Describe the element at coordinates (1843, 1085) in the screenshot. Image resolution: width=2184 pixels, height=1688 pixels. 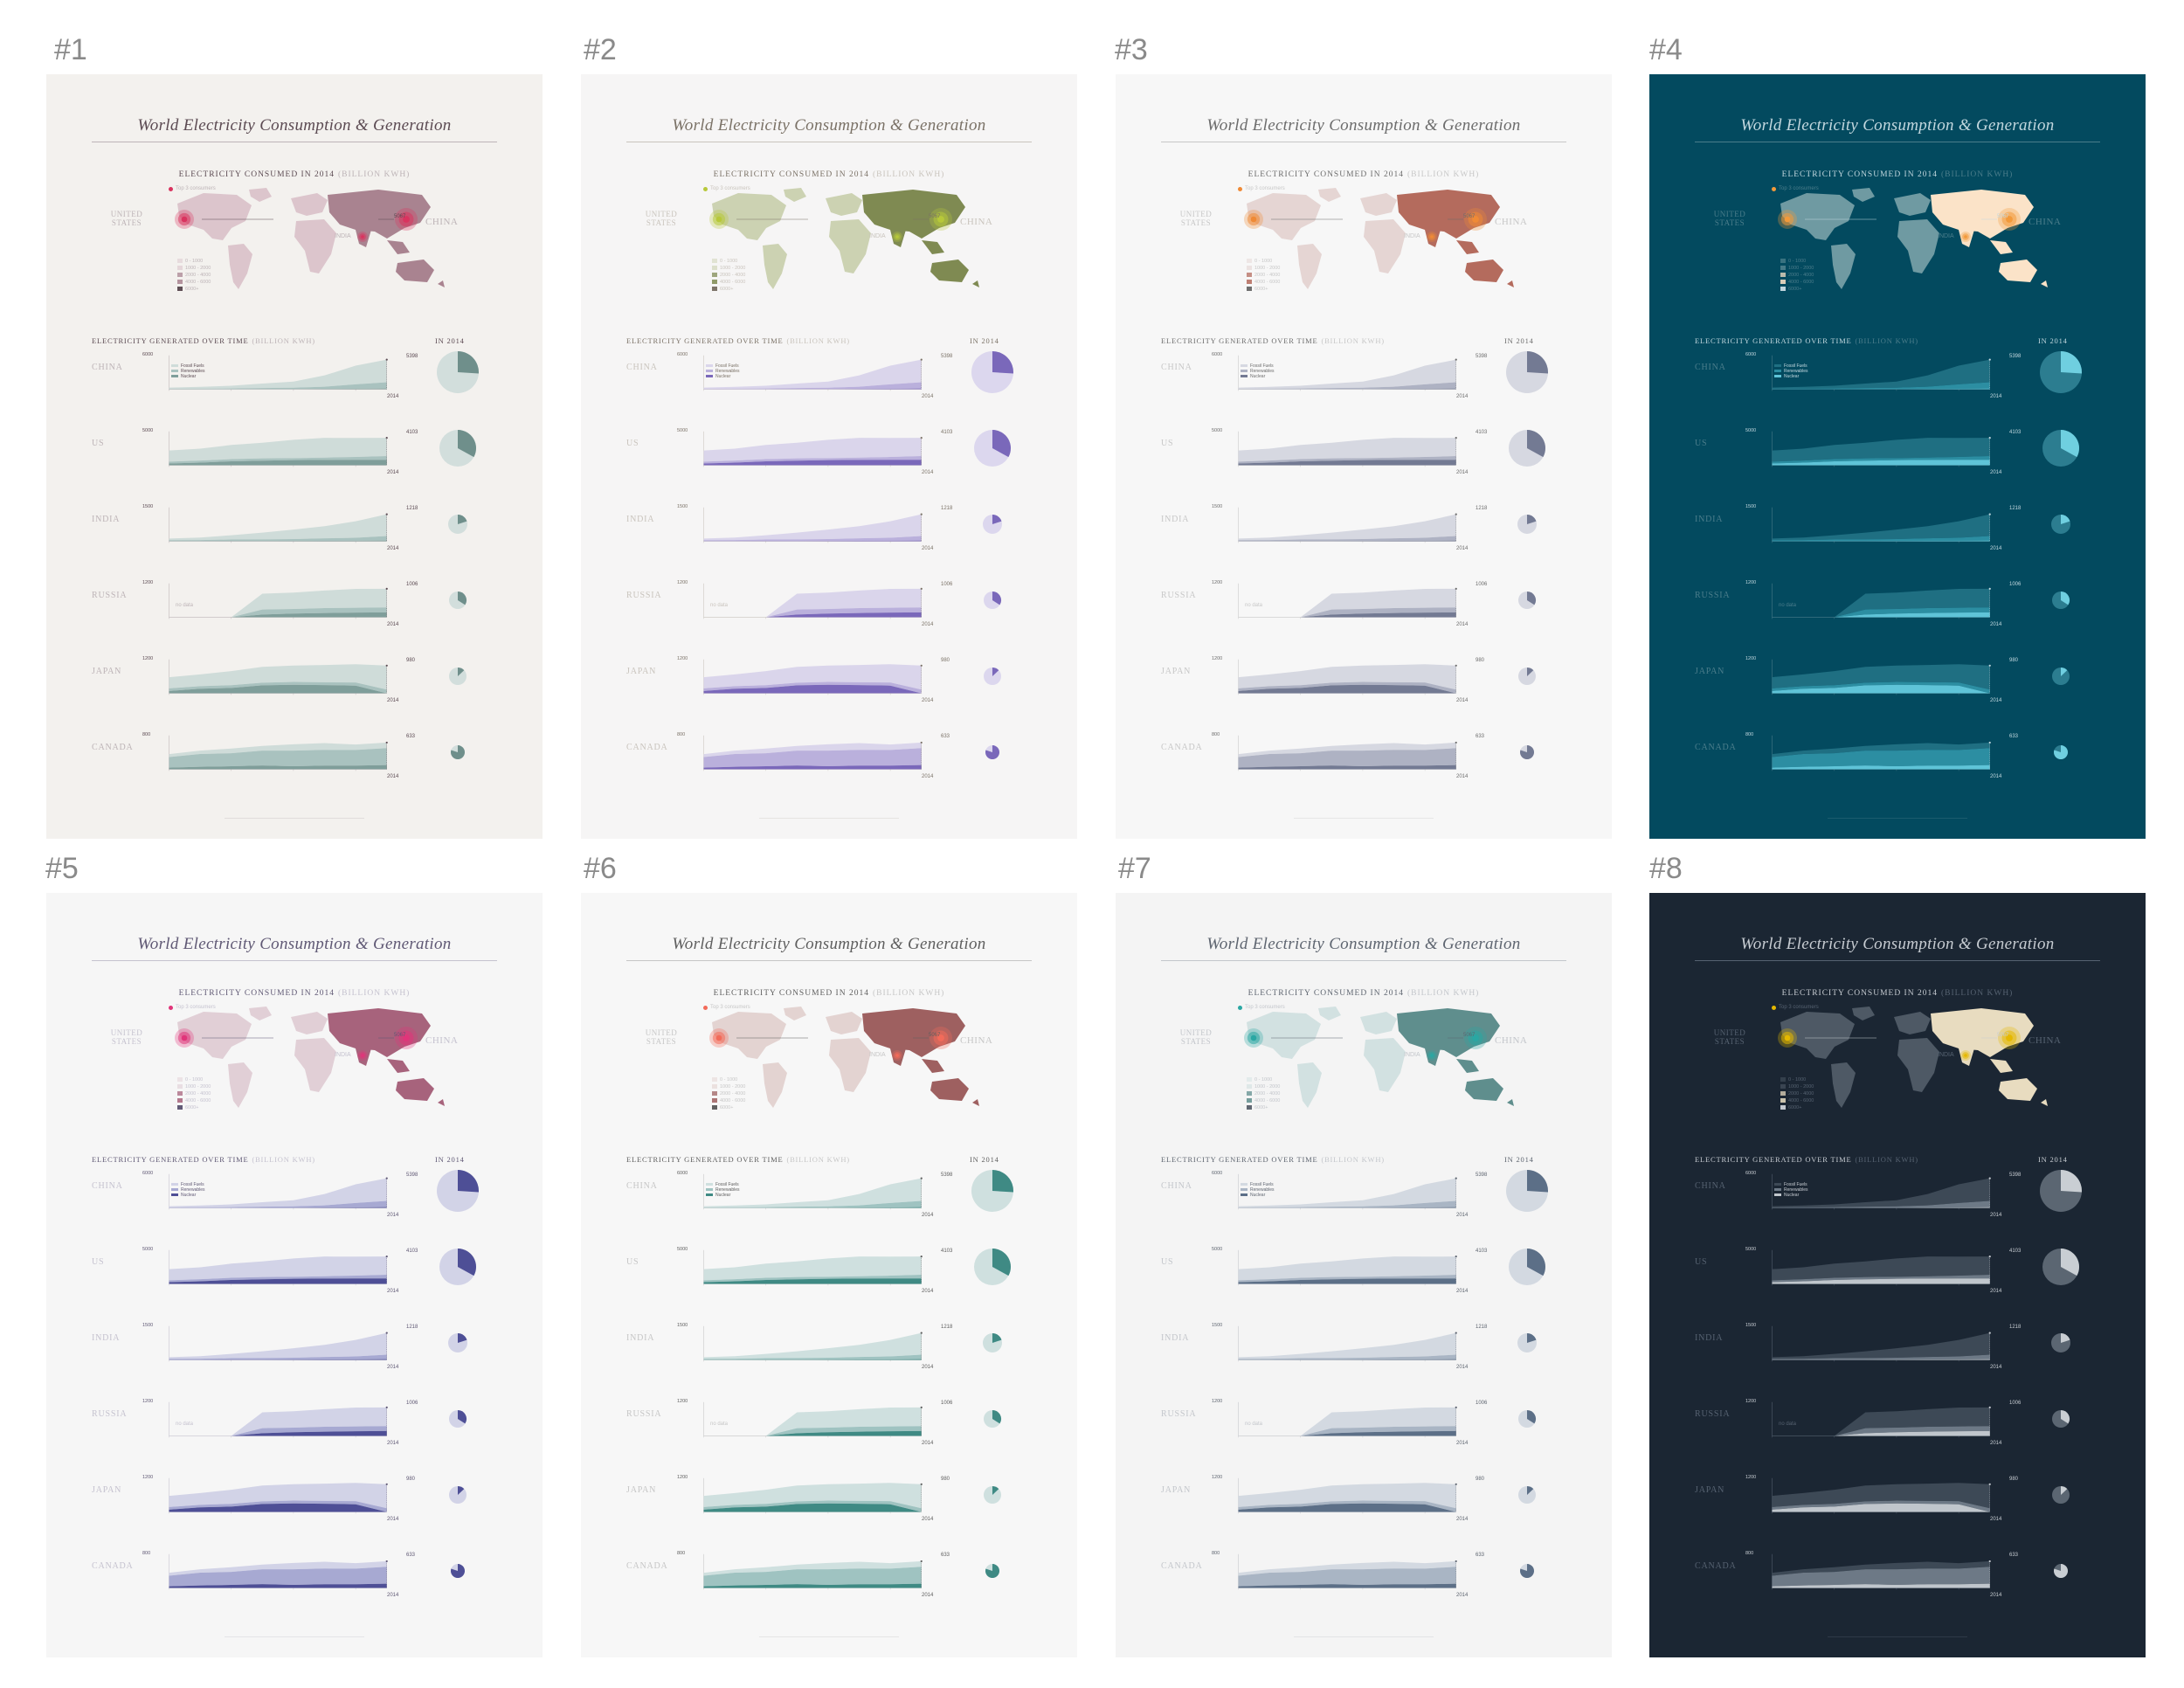
I see `continent-south-america` at that location.